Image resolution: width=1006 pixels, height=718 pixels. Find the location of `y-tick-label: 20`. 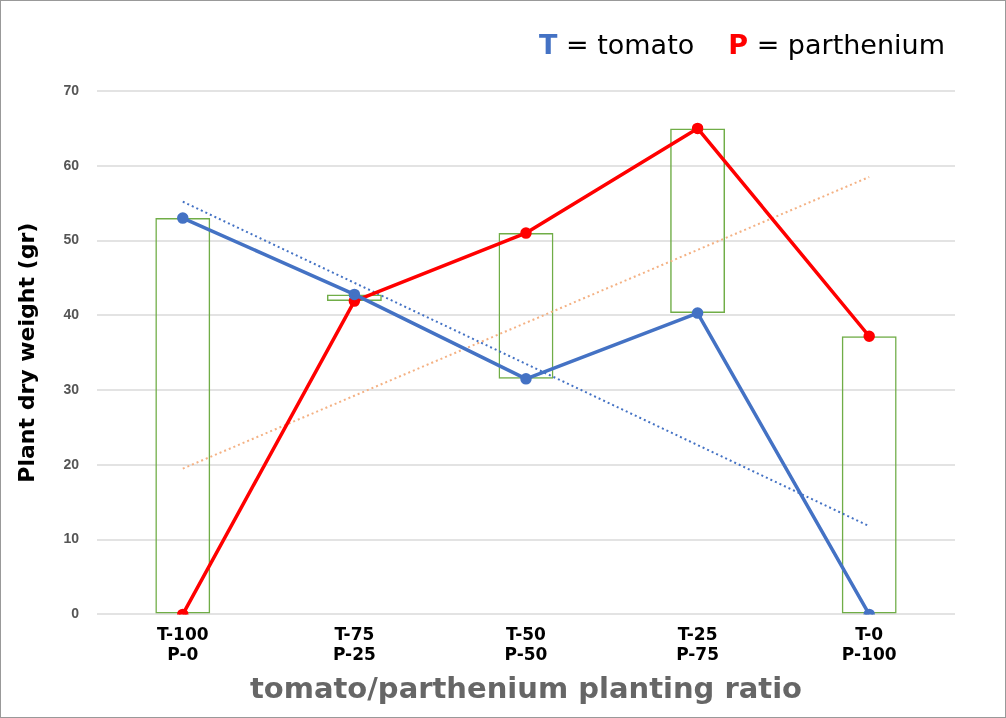

y-tick-label: 20 is located at coordinates (71, 463).